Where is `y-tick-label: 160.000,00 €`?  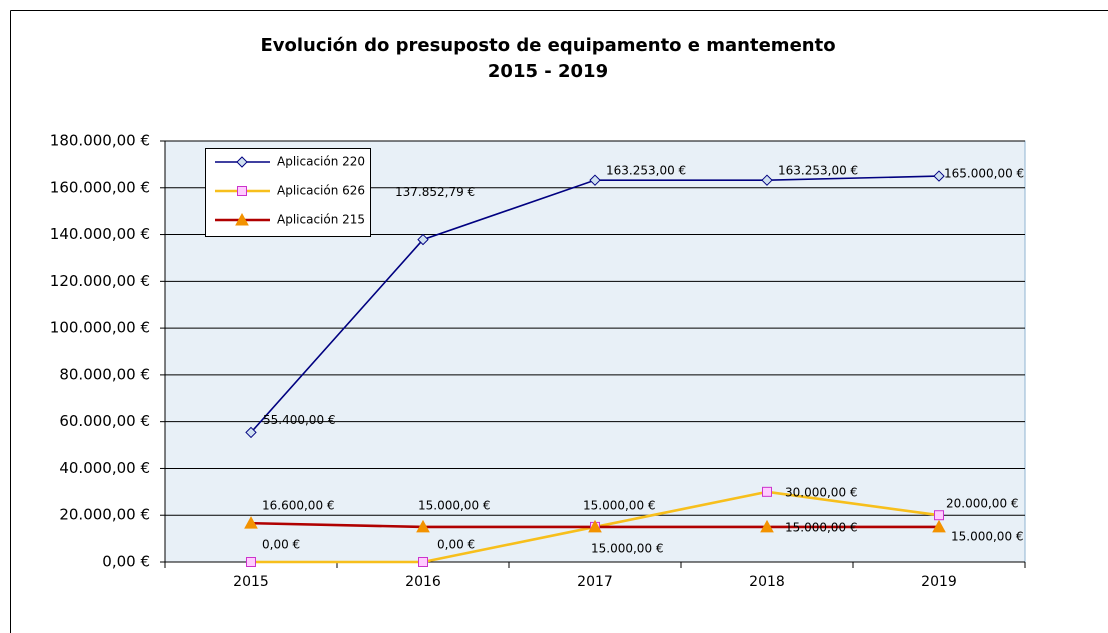
y-tick-label: 160.000,00 € is located at coordinates (100, 187).